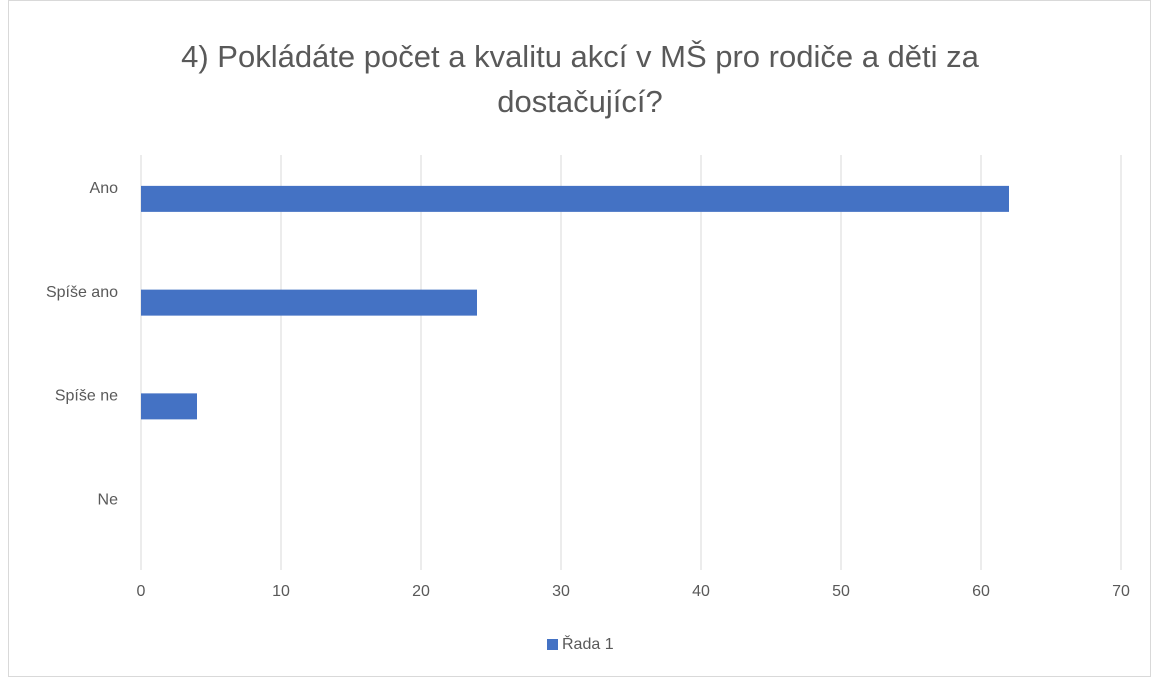 The image size is (1151, 677). Describe the element at coordinates (981, 591) in the screenshot. I see `x-tick-label: 60` at that location.